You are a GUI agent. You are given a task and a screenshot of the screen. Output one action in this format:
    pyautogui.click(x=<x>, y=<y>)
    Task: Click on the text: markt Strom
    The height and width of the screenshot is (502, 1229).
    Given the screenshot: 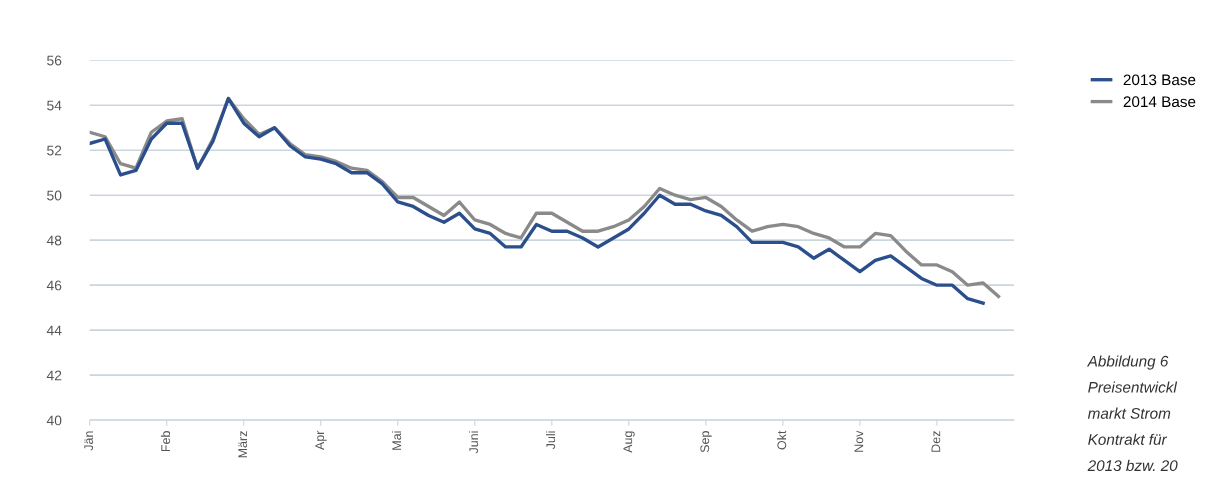 What is the action you would take?
    pyautogui.click(x=1129, y=413)
    